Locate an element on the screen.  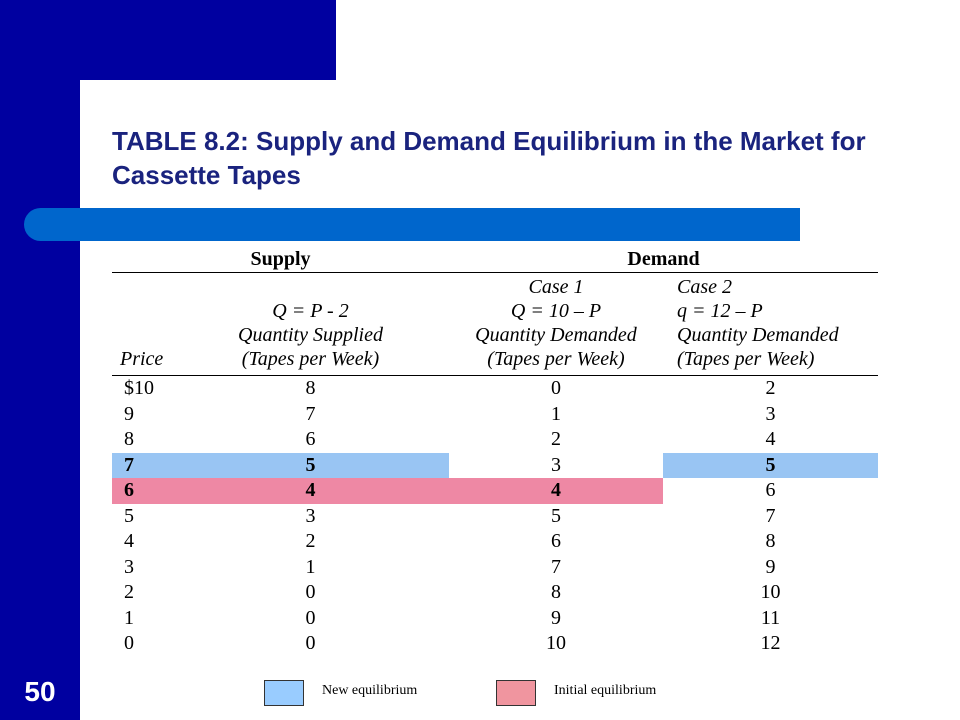
price-cell: 9 is located at coordinates (129, 413).